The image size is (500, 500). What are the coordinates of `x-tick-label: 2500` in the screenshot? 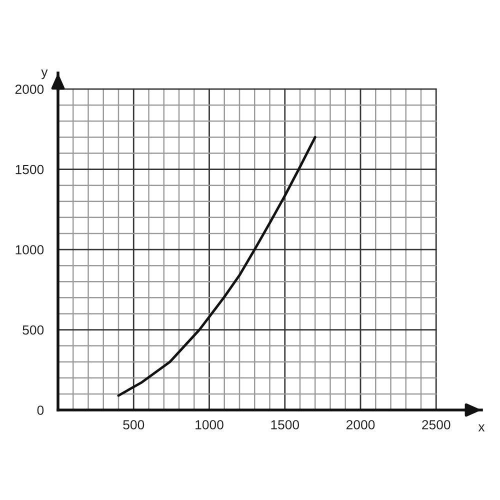 It's located at (436, 425).